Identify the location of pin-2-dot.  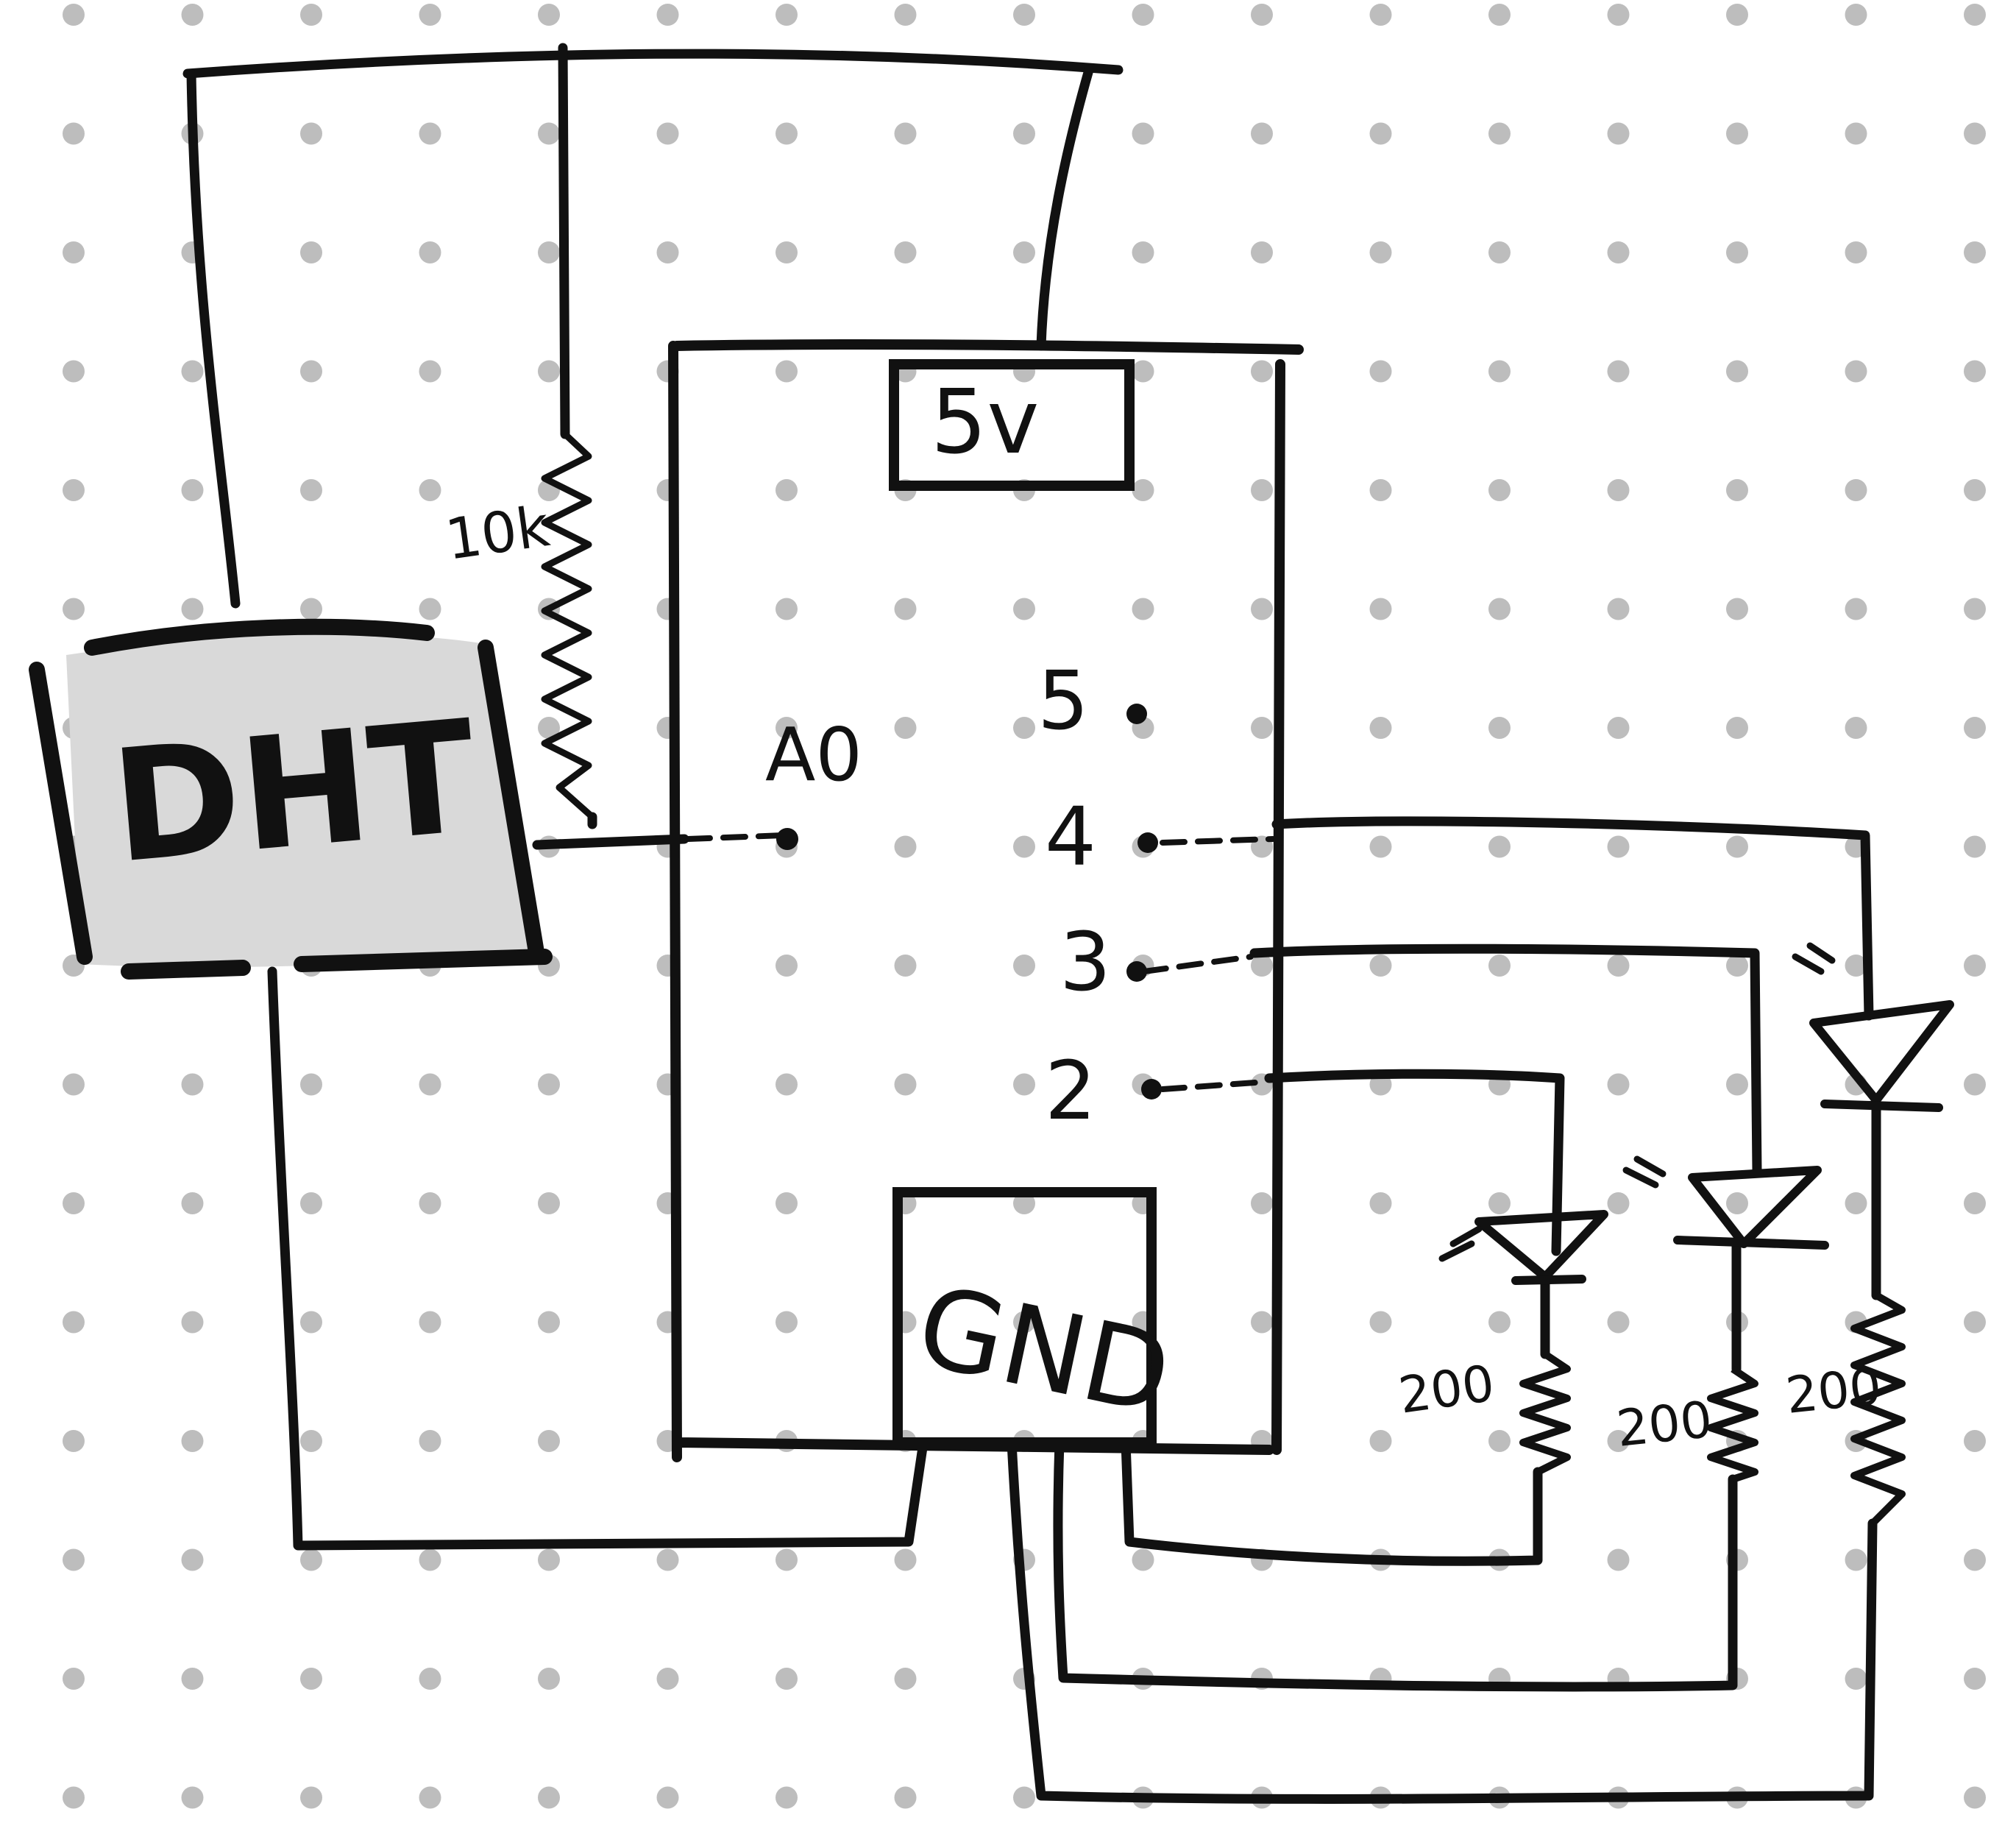
(1151, 1089).